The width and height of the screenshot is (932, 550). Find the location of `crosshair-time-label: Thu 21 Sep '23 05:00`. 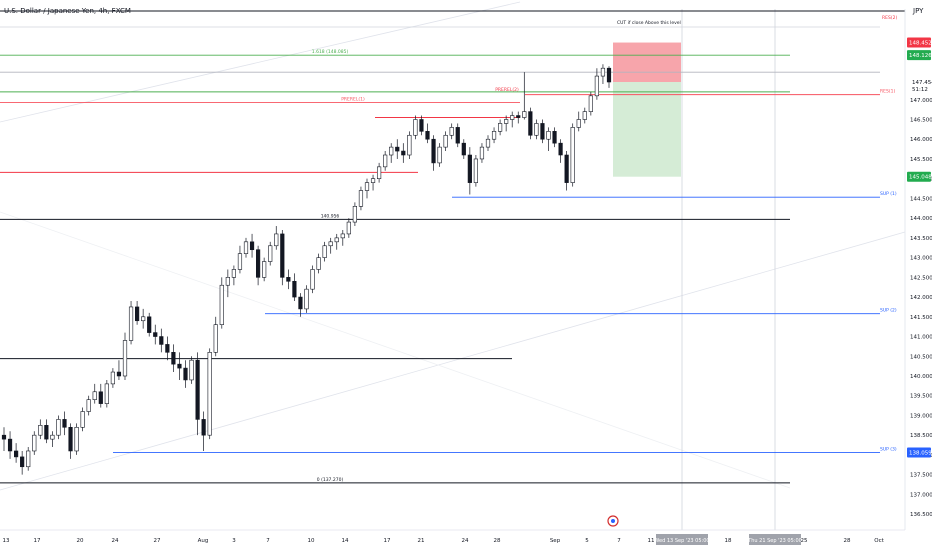

crosshair-time-label: Thu 21 Sep '23 05:00 is located at coordinates (774, 541).